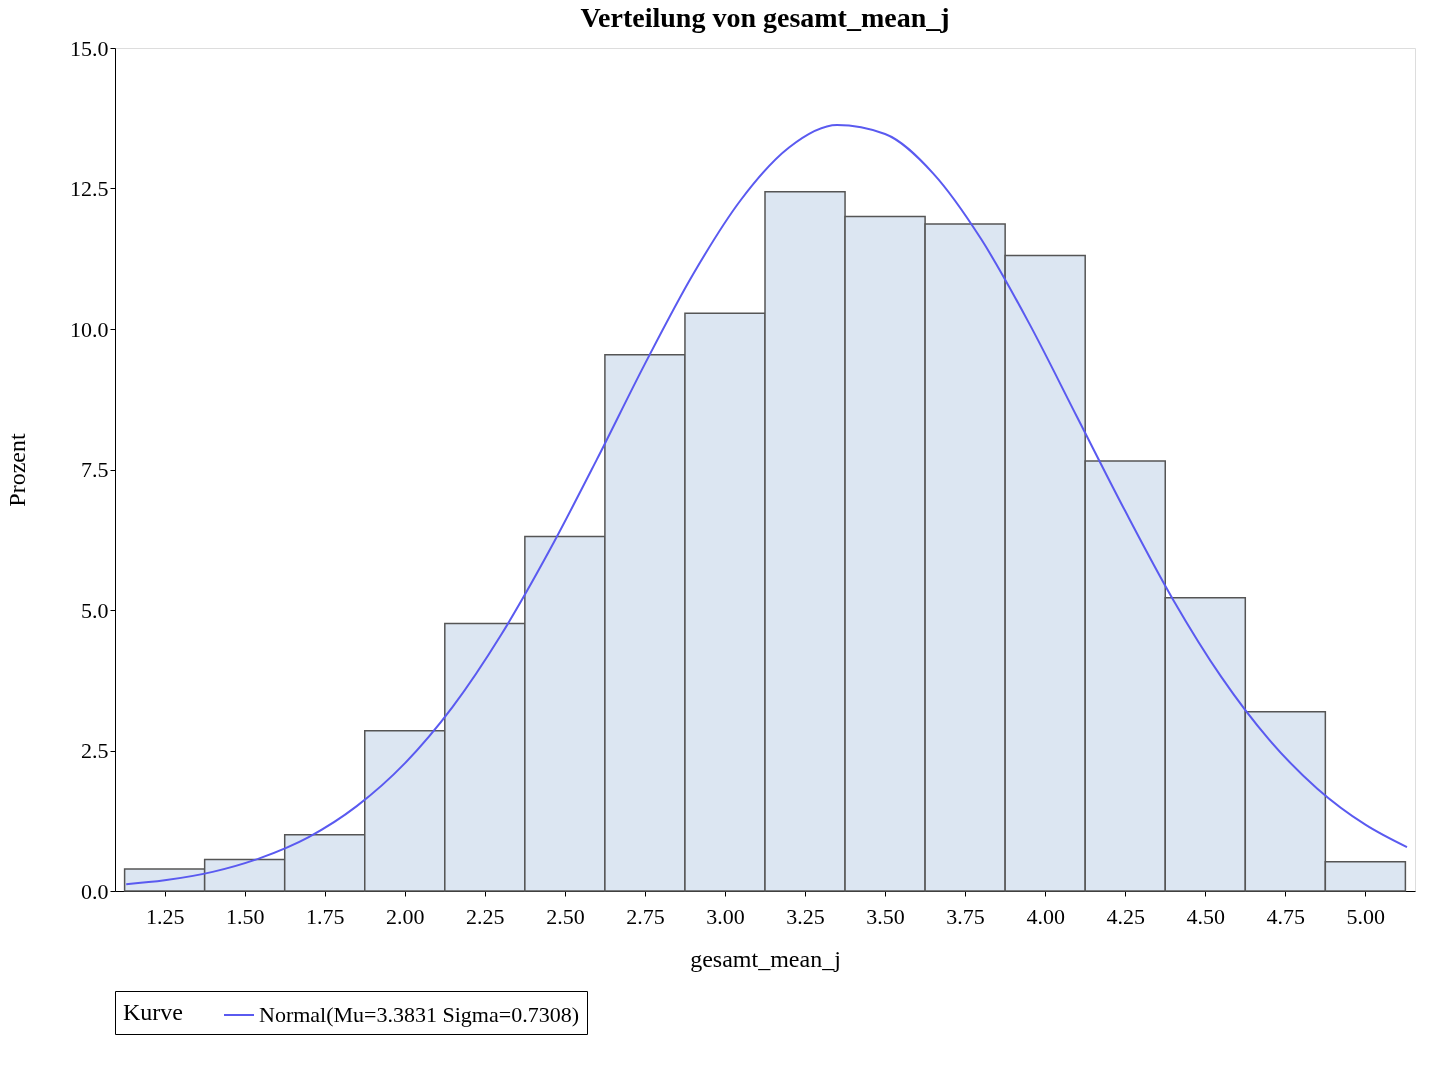 The image size is (1441, 1065). Describe the element at coordinates (89, 48) in the screenshot. I see `y-tick-label: 15.0` at that location.